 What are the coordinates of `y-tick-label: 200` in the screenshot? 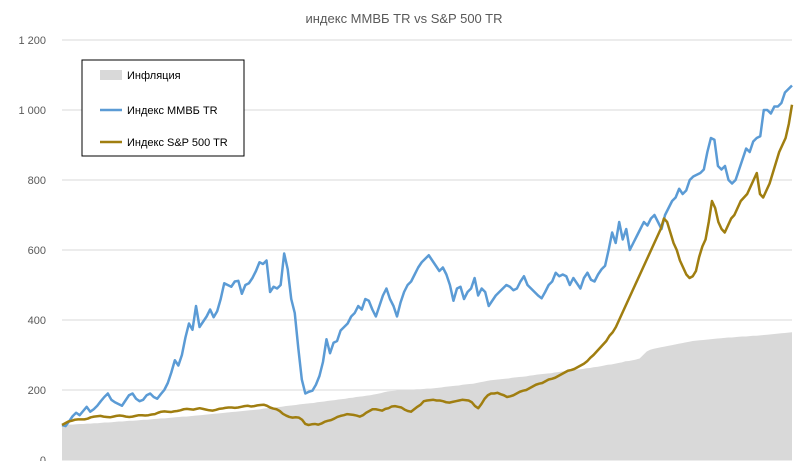 It's located at (37, 391).